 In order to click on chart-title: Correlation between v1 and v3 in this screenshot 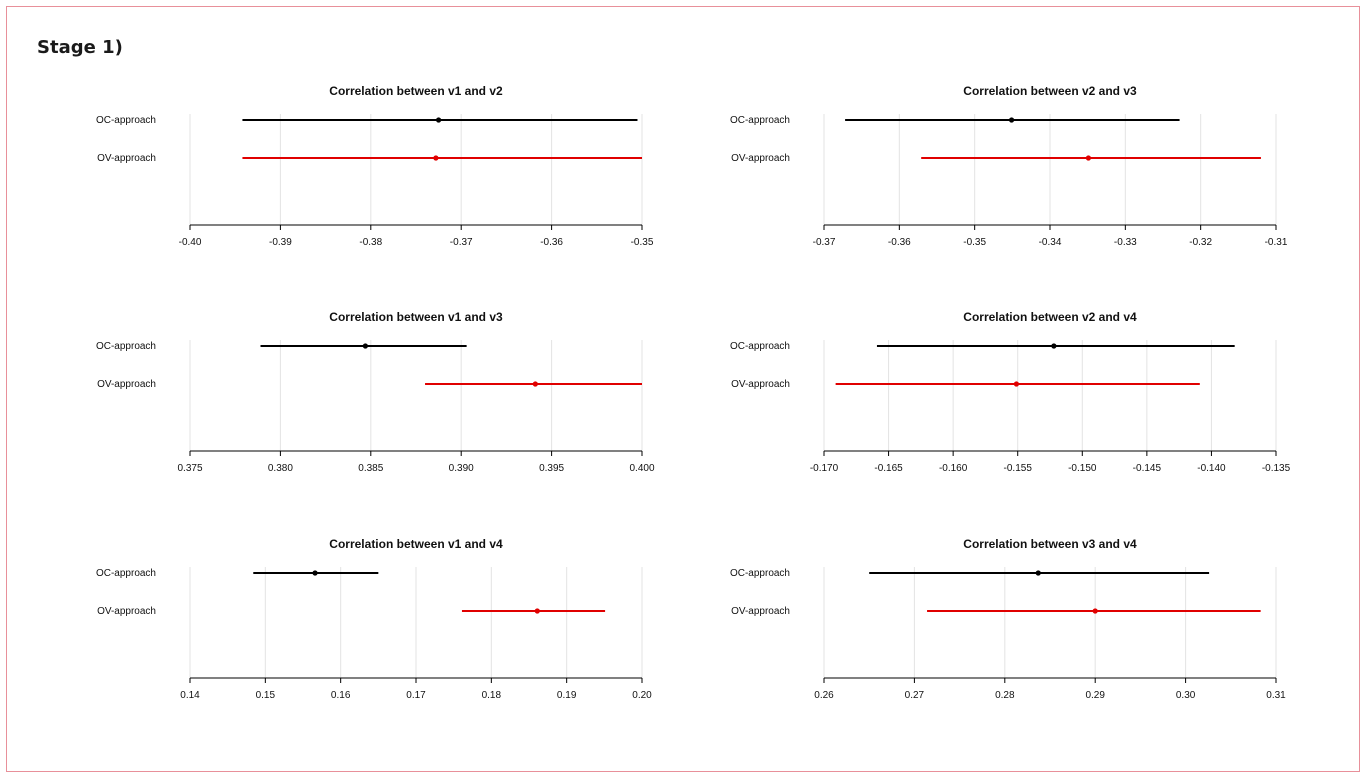, I will do `click(416, 317)`.